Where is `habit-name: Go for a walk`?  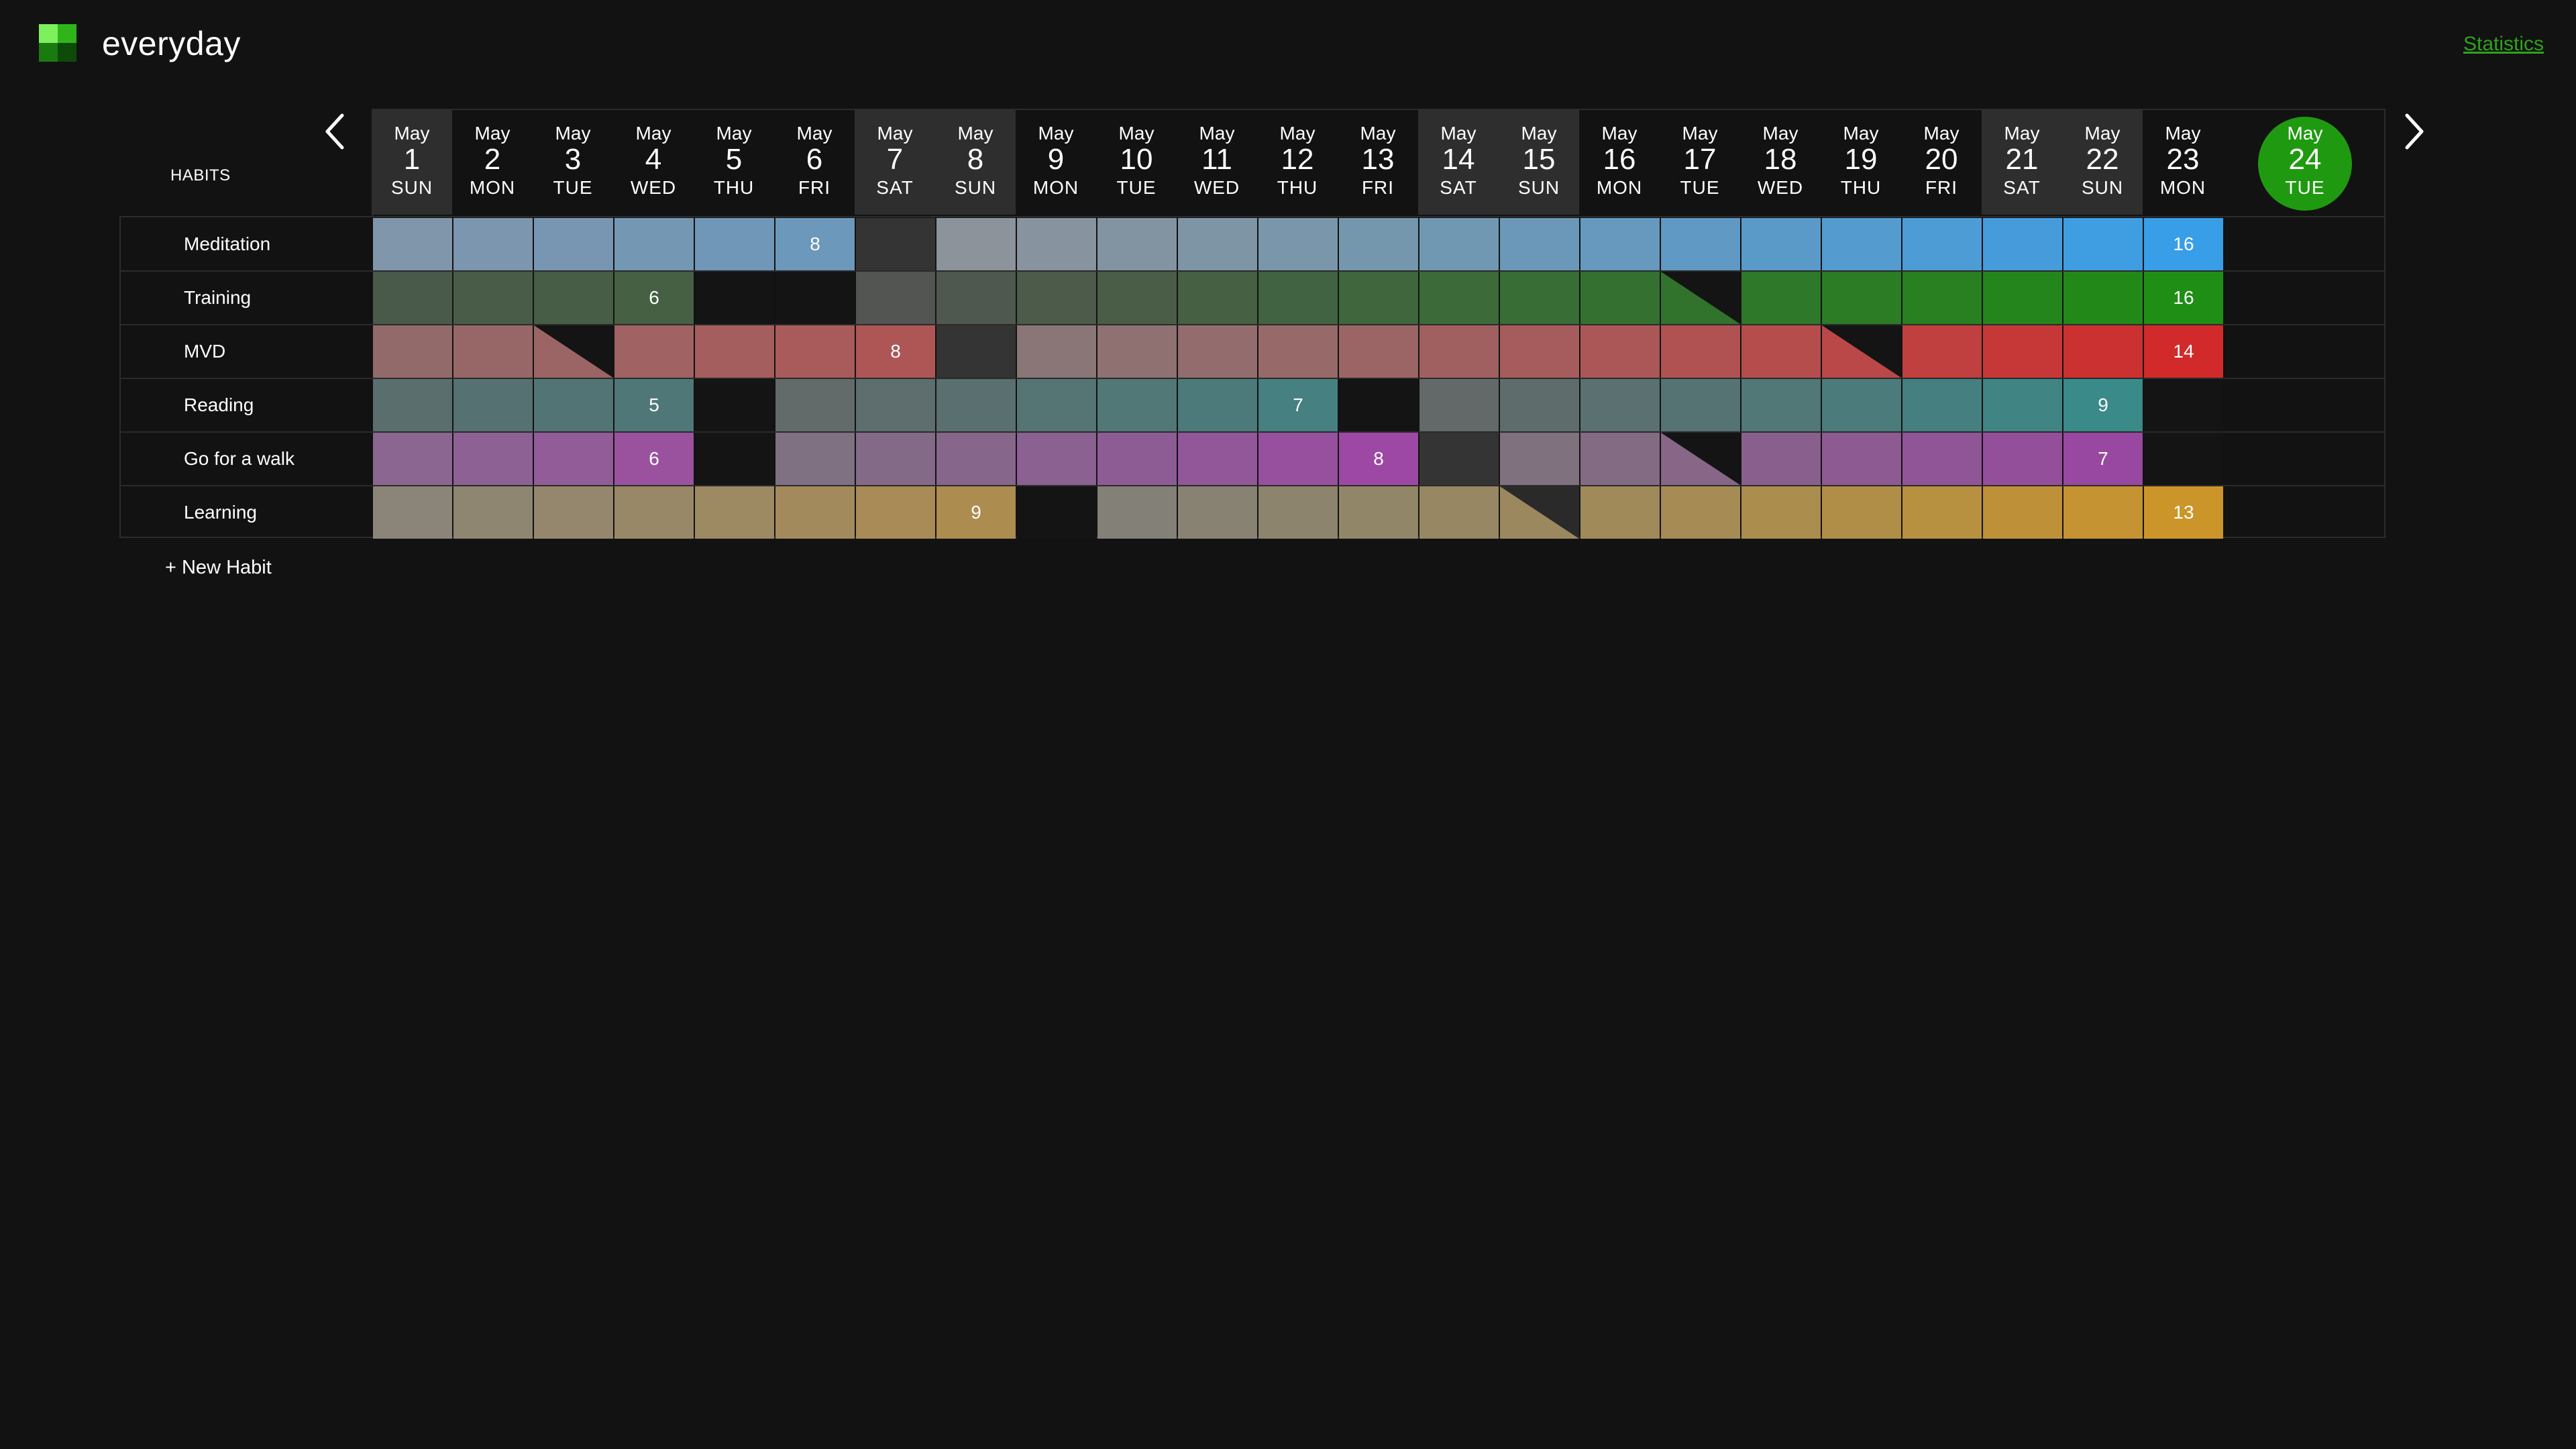
habit-name: Go for a walk is located at coordinates (239, 458).